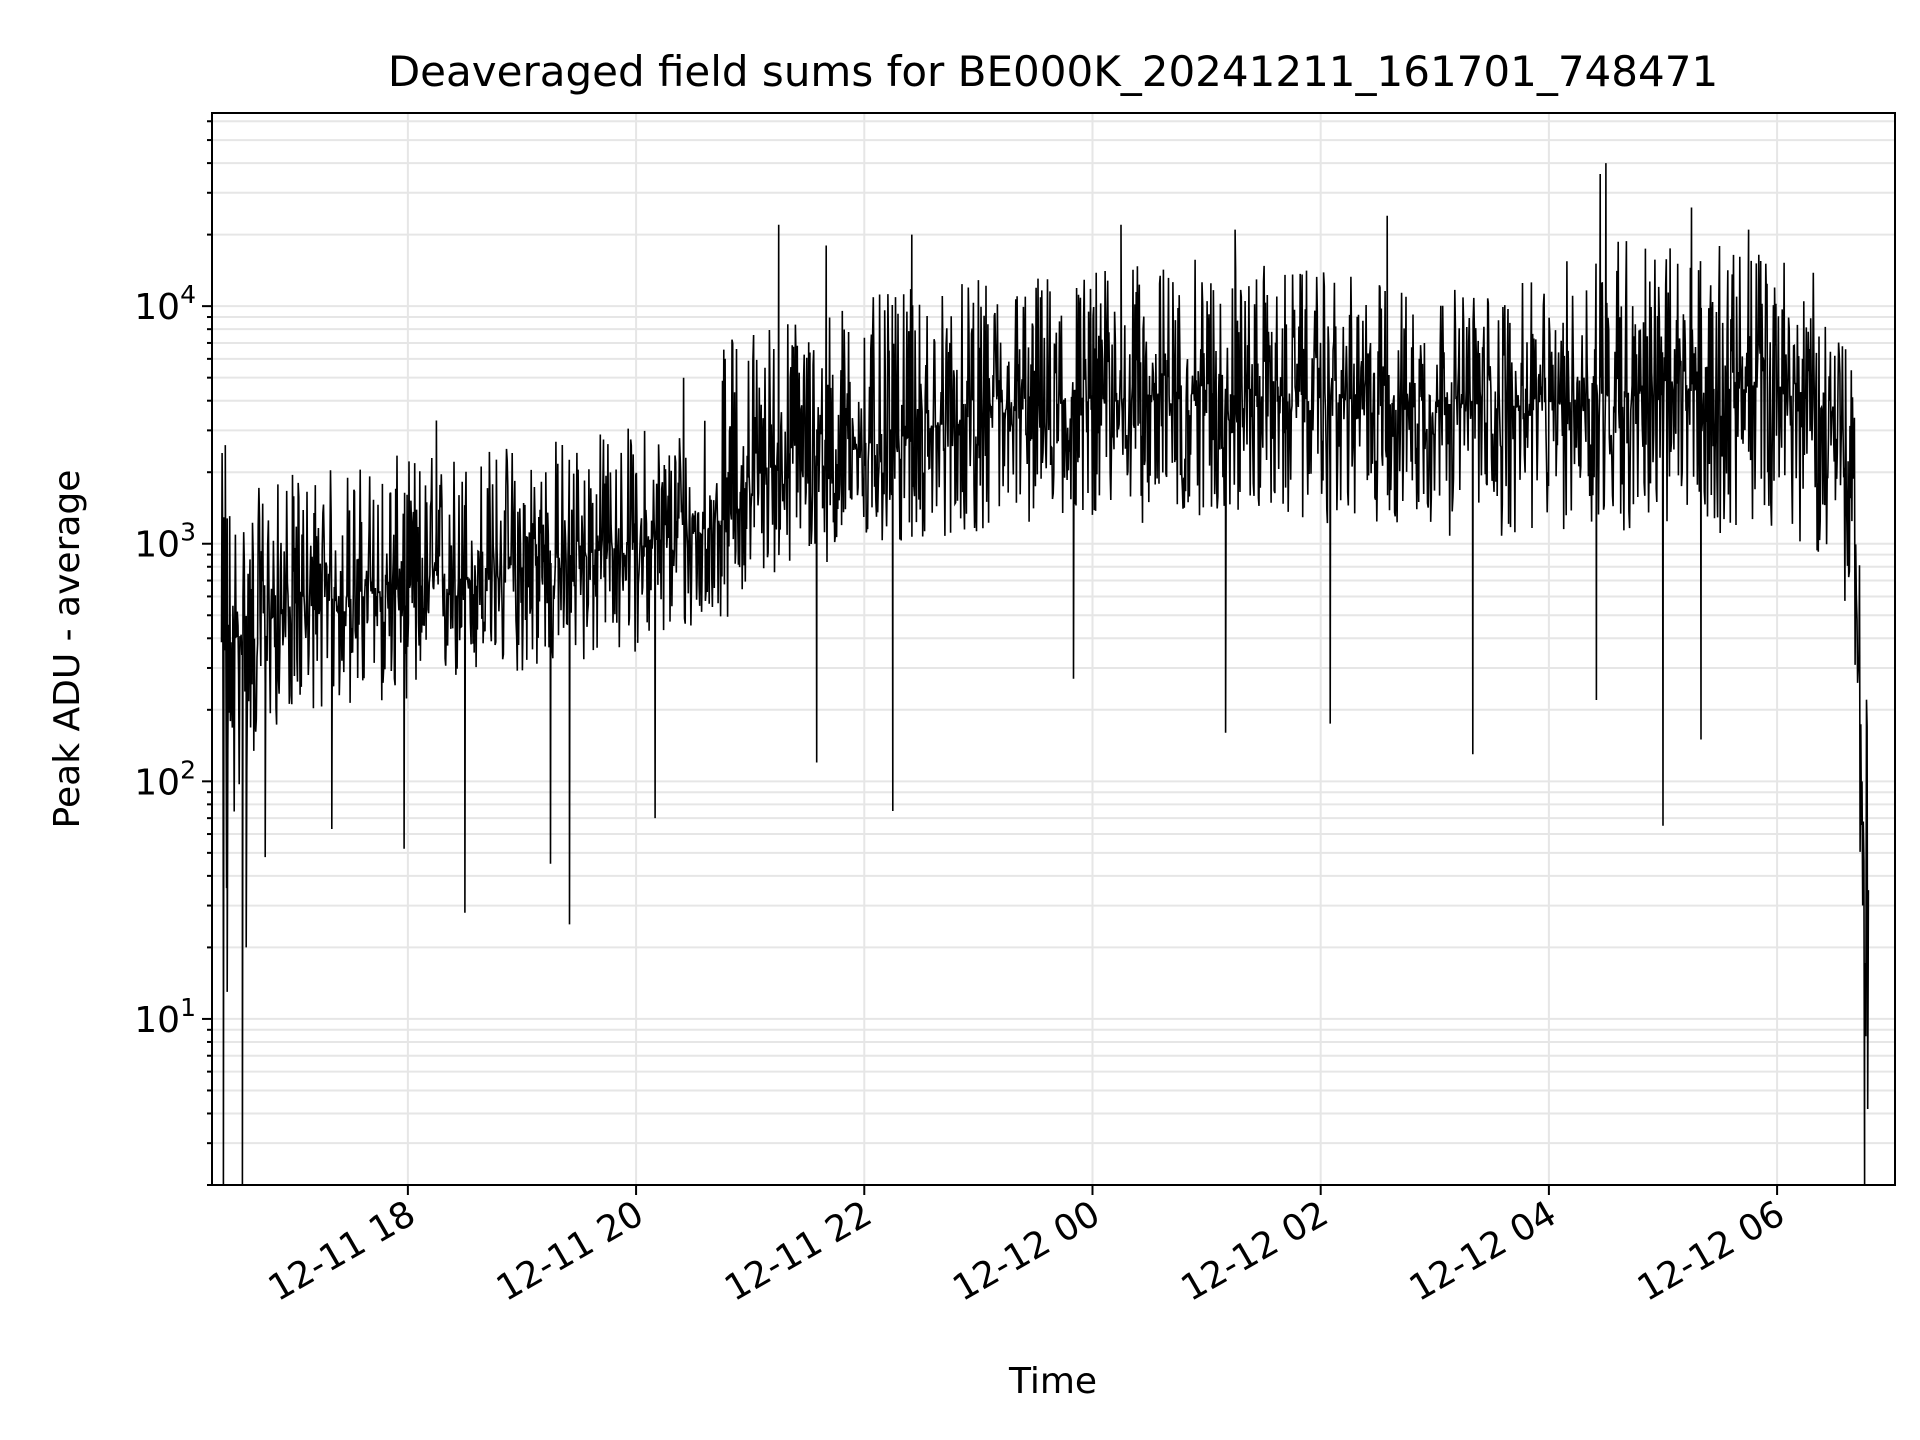  I want to click on y-axis-label: Peak ADU - average, so click(67, 649).